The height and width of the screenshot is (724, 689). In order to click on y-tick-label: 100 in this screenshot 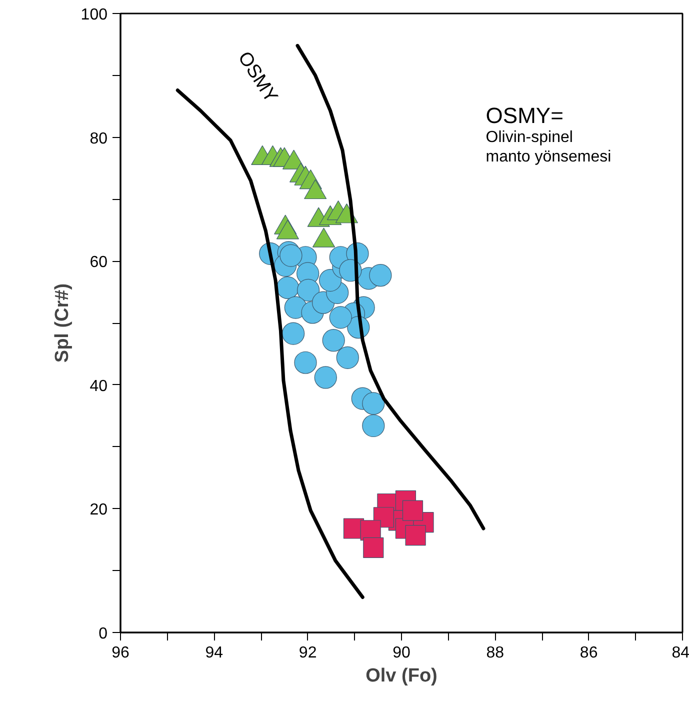, I will do `click(94, 15)`.